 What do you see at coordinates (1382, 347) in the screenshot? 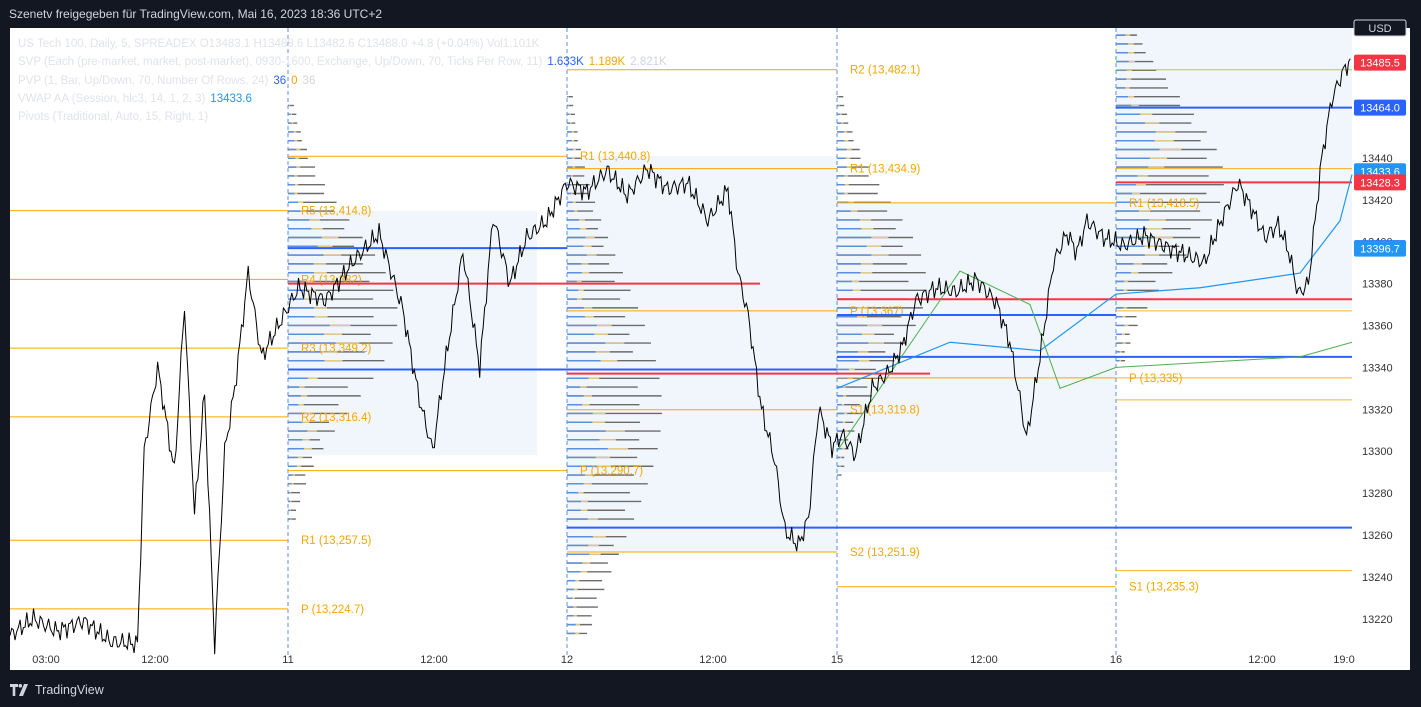
I see `price-axis-panel` at bounding box center [1382, 347].